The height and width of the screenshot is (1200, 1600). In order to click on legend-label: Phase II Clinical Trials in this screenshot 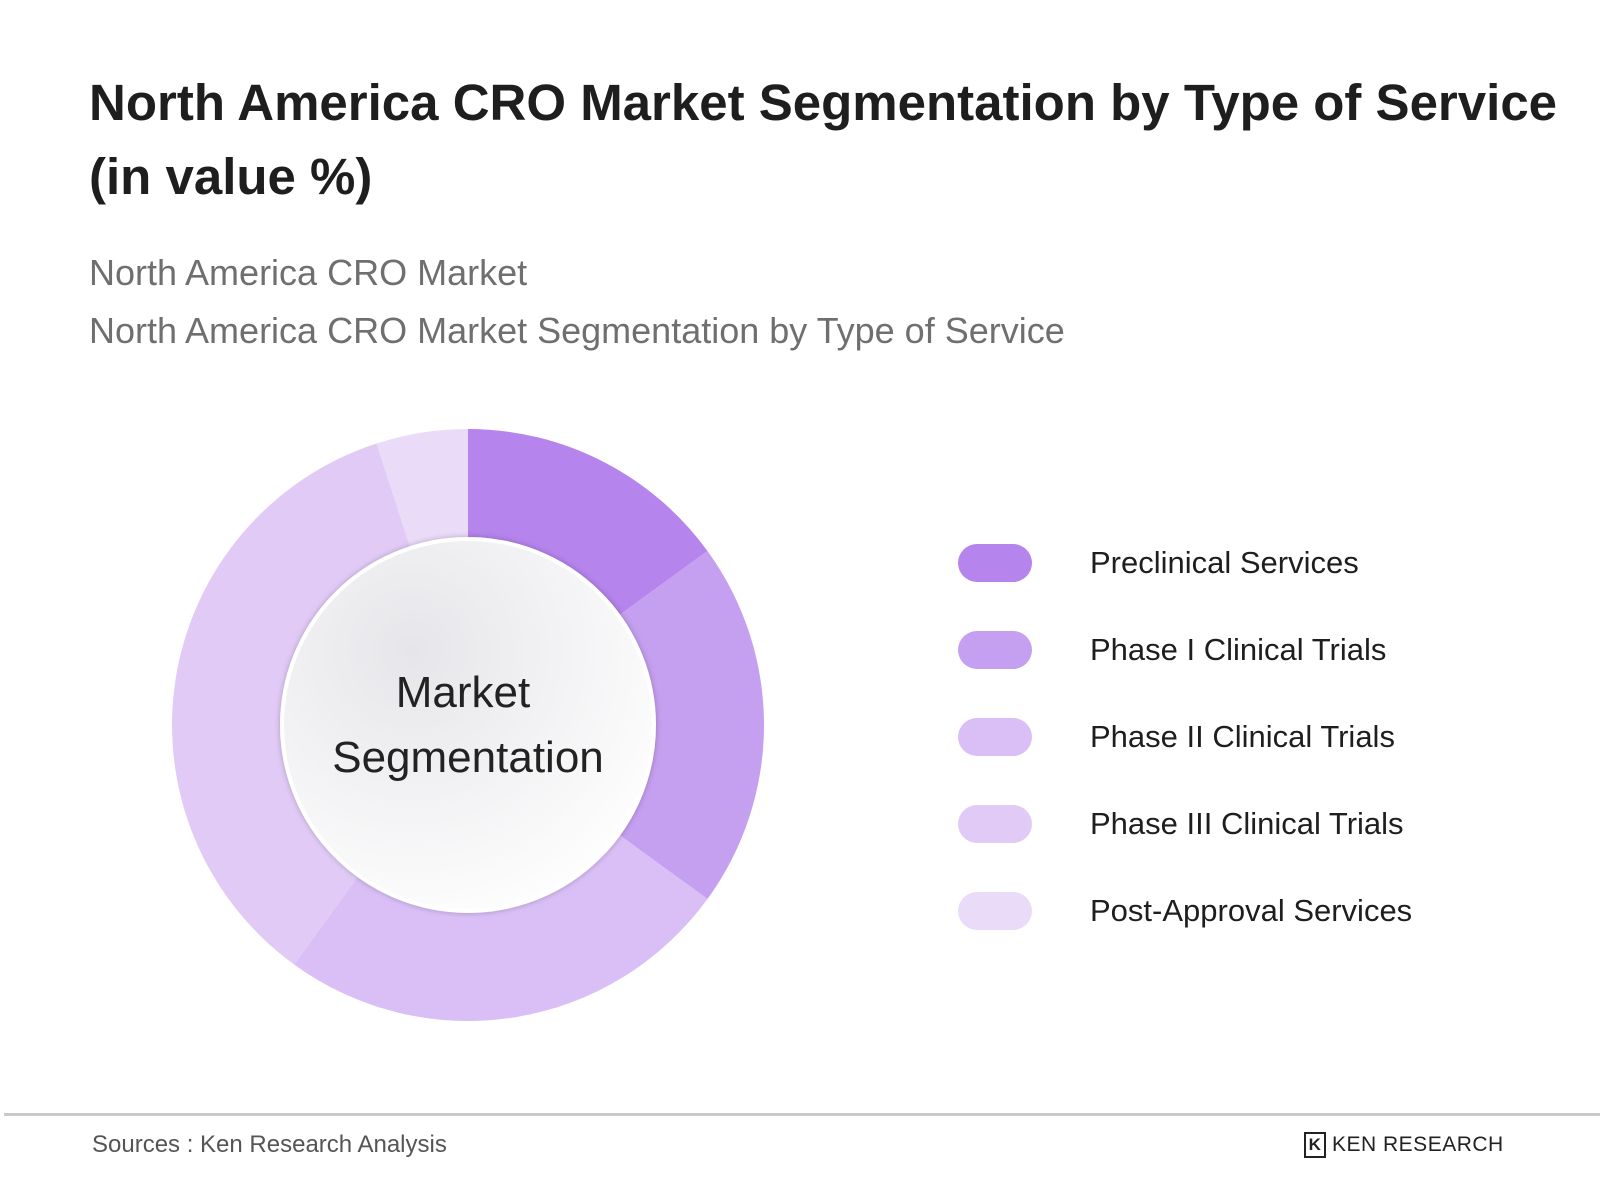, I will do `click(1242, 736)`.